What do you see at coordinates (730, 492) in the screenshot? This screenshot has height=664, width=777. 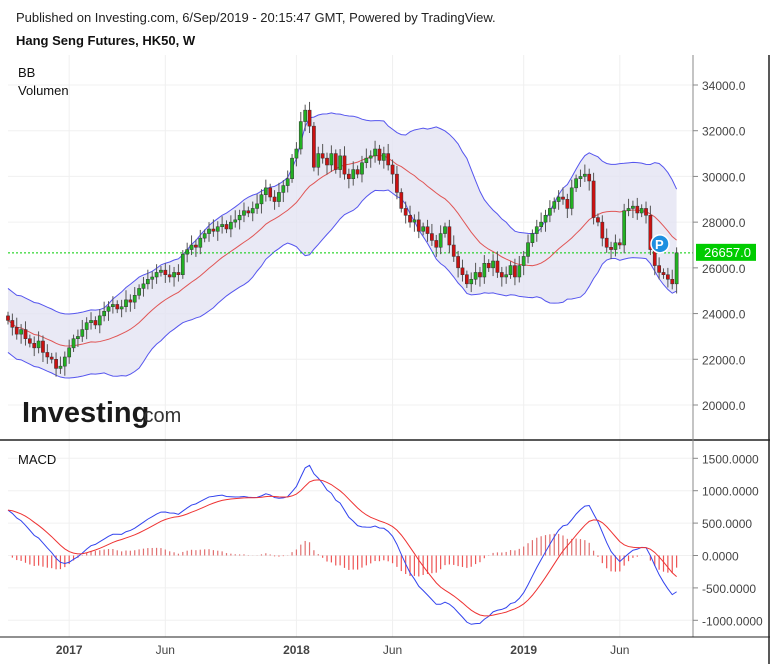 I see `macd-tick-label: 1000.0000` at bounding box center [730, 492].